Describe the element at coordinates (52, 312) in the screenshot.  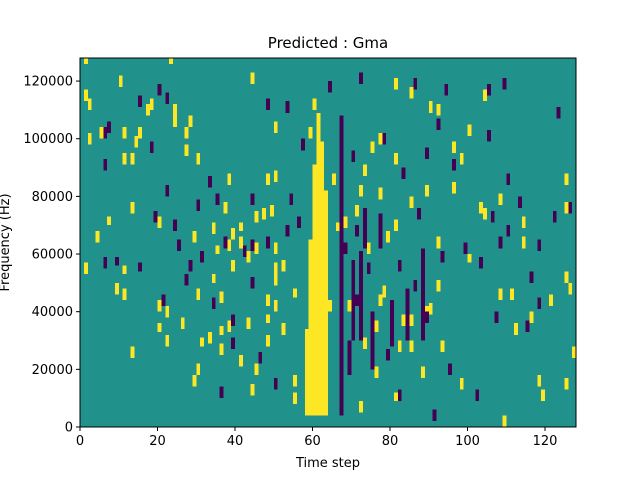
I see `y-tick-label: 40000` at that location.